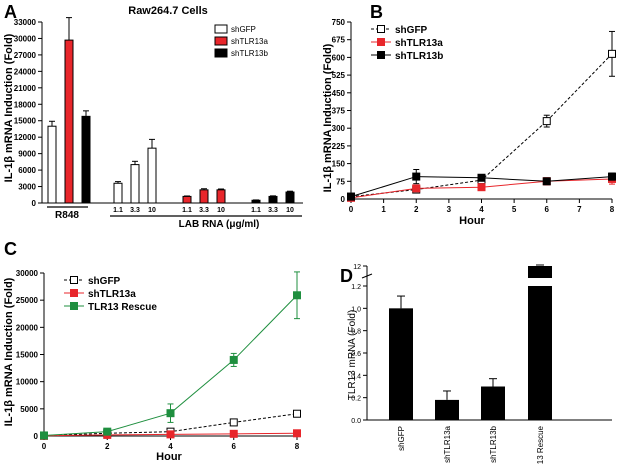  I want to click on panel-a-ytick-label: 18000, so click(25, 104).